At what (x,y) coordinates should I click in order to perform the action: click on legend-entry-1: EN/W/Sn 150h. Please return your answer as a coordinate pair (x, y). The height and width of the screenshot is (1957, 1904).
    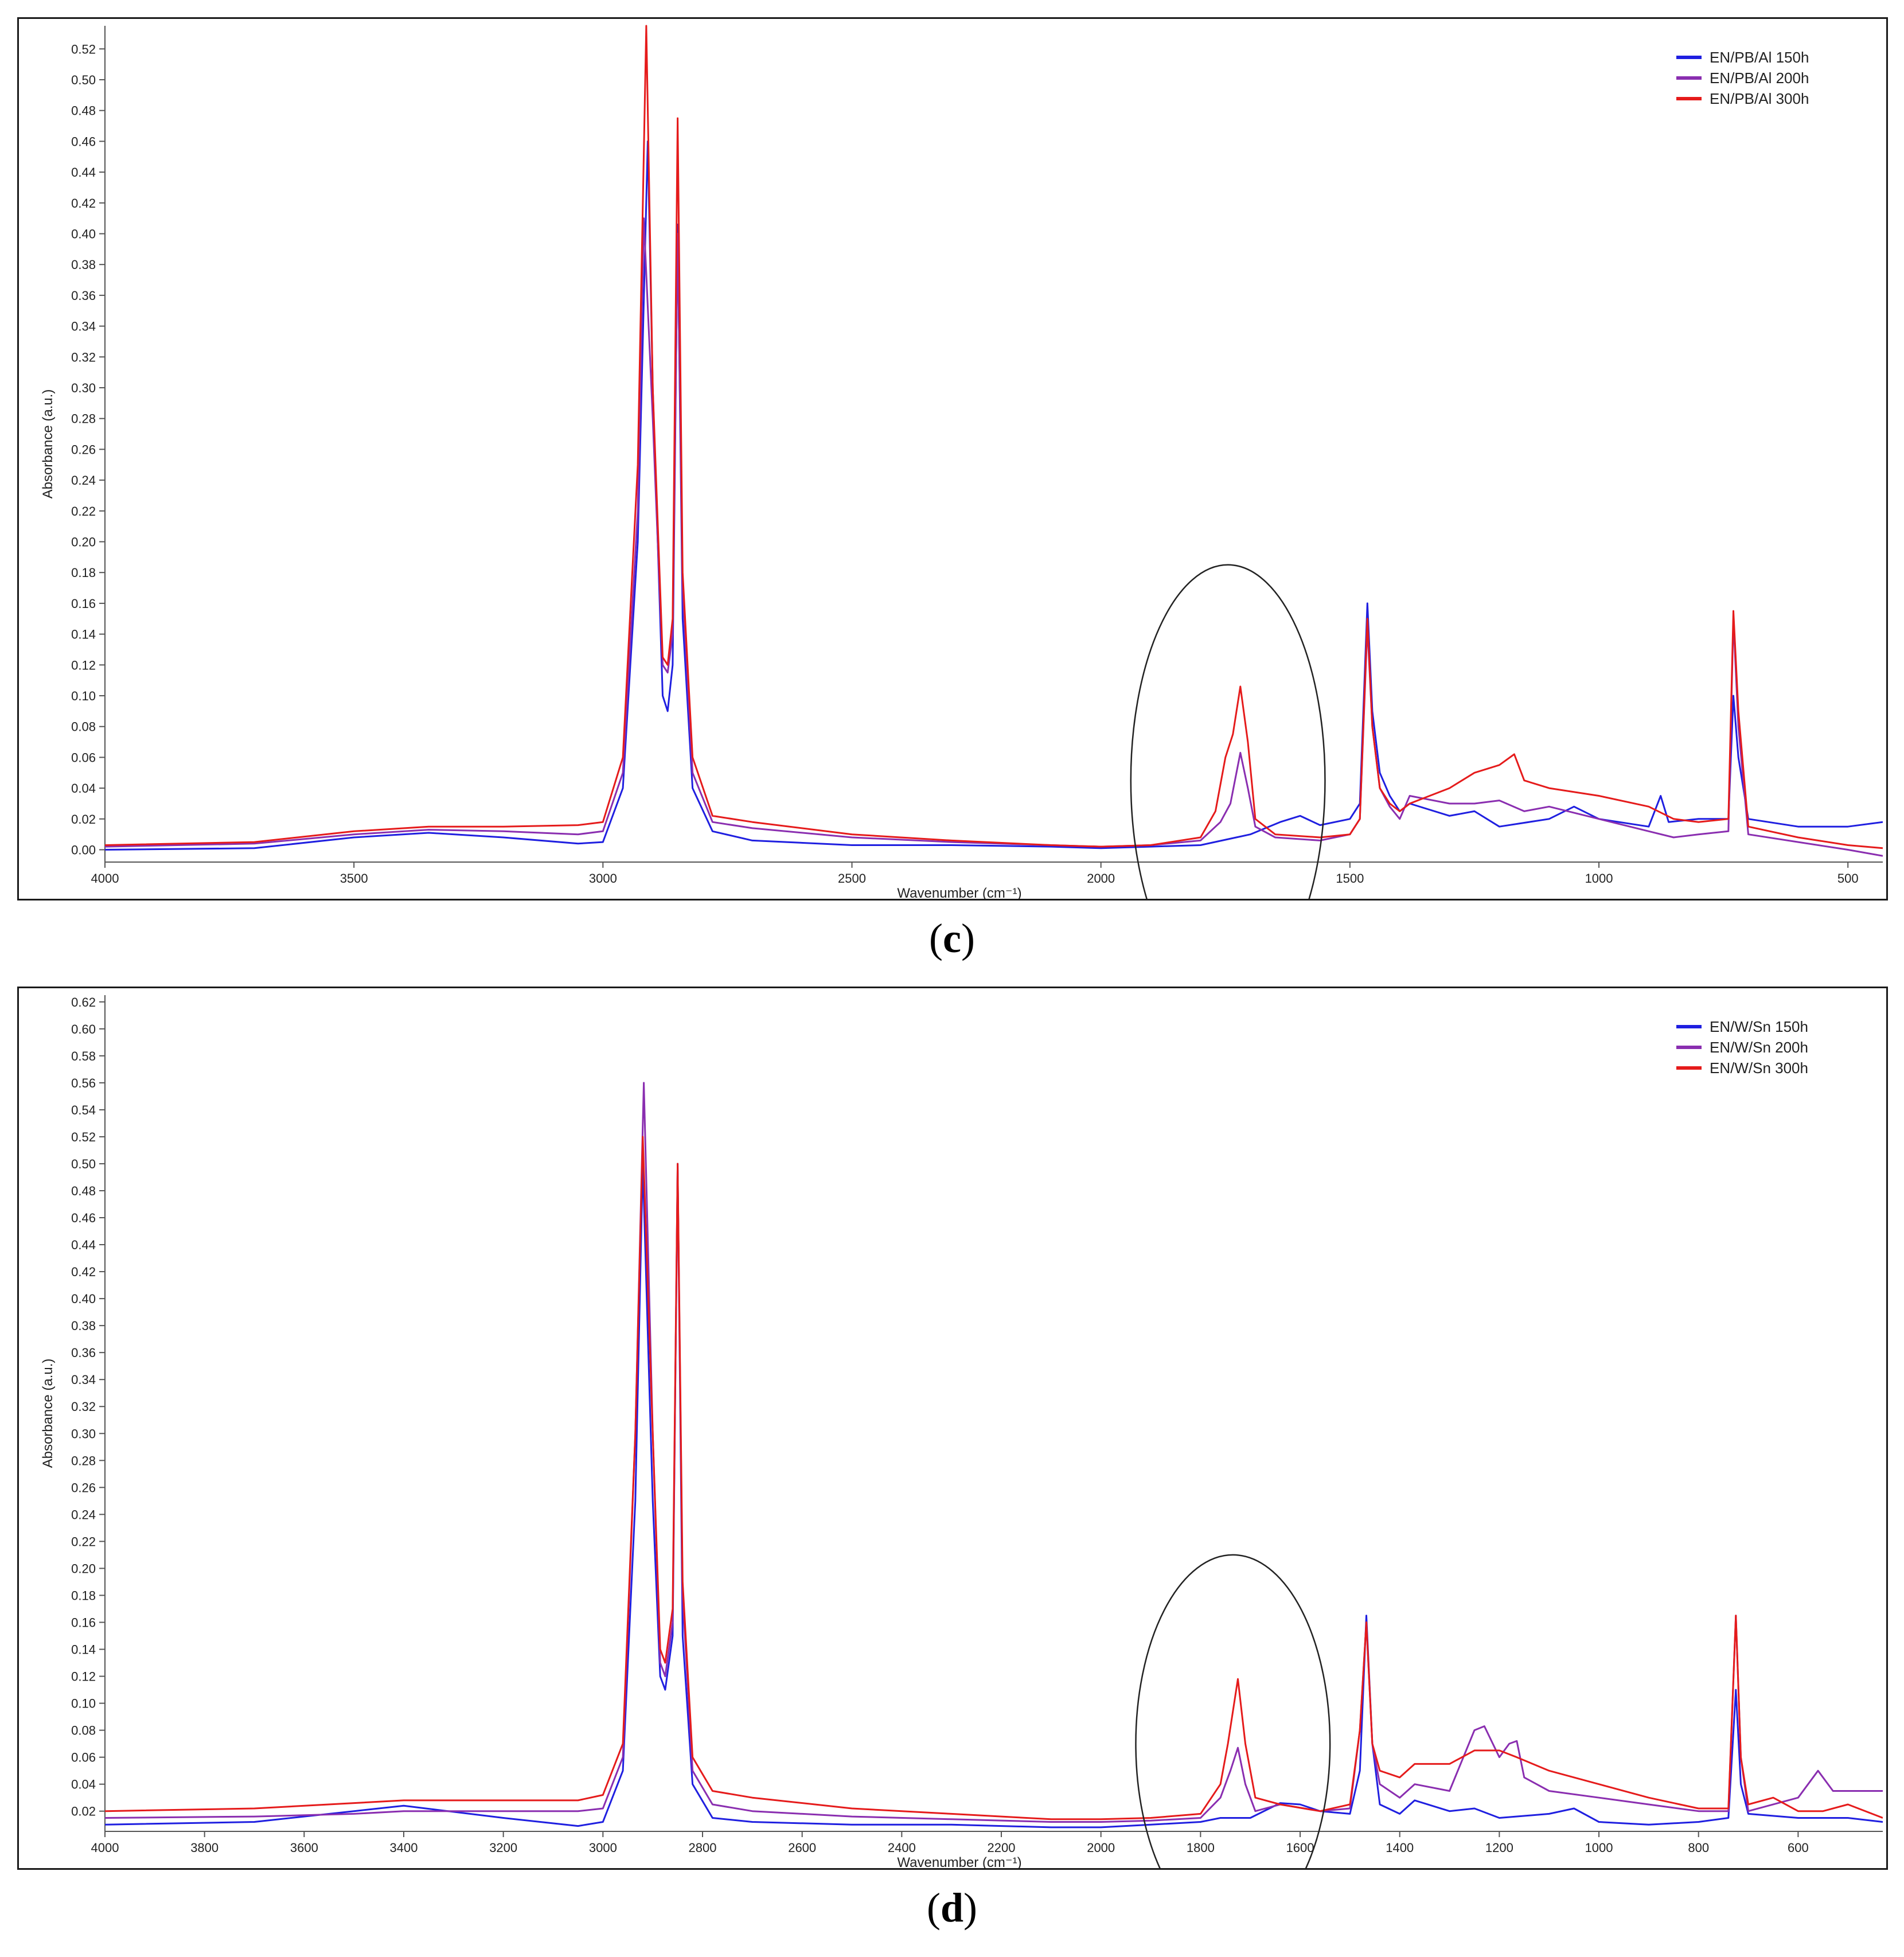
    Looking at the image, I should click on (1759, 1026).